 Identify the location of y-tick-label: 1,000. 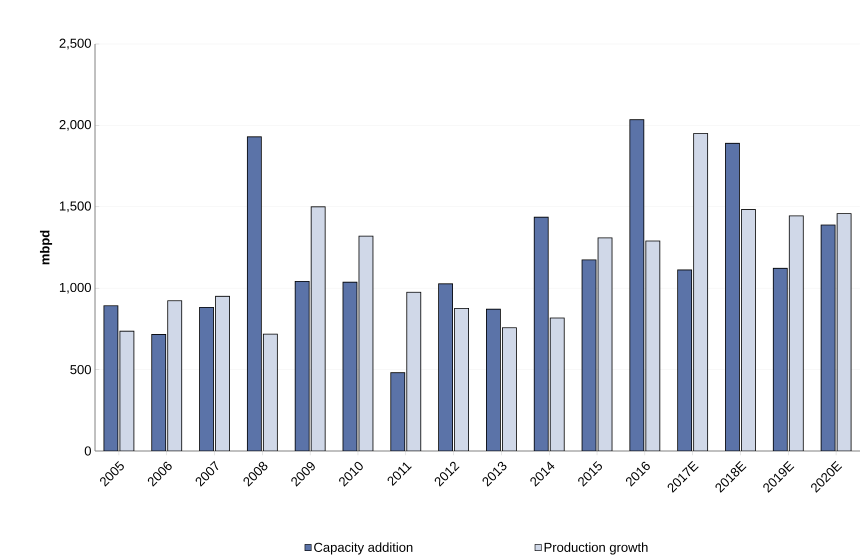
(75, 288).